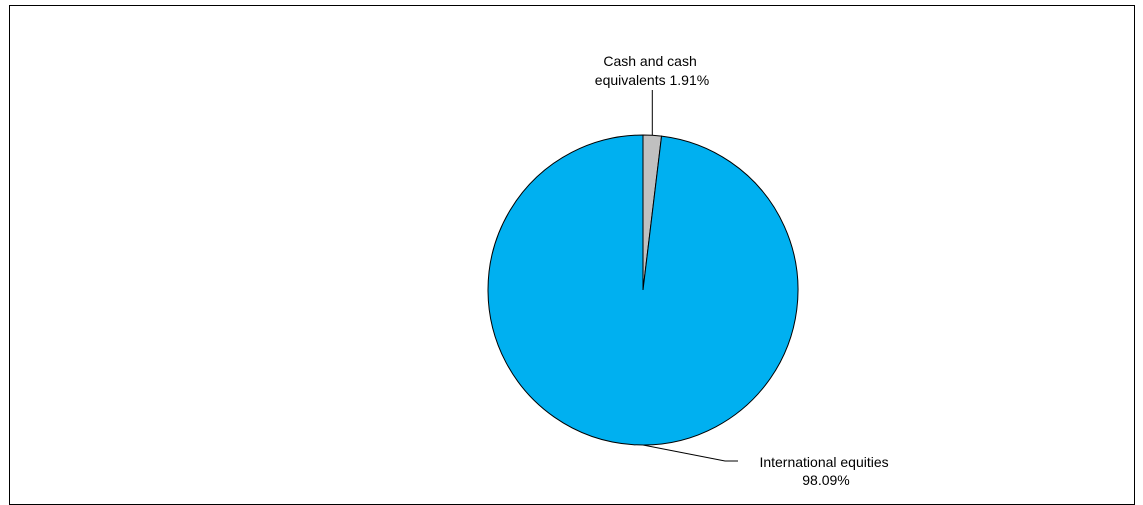  What do you see at coordinates (649, 61) in the screenshot?
I see `cash-label-line-1: Cash and cash` at bounding box center [649, 61].